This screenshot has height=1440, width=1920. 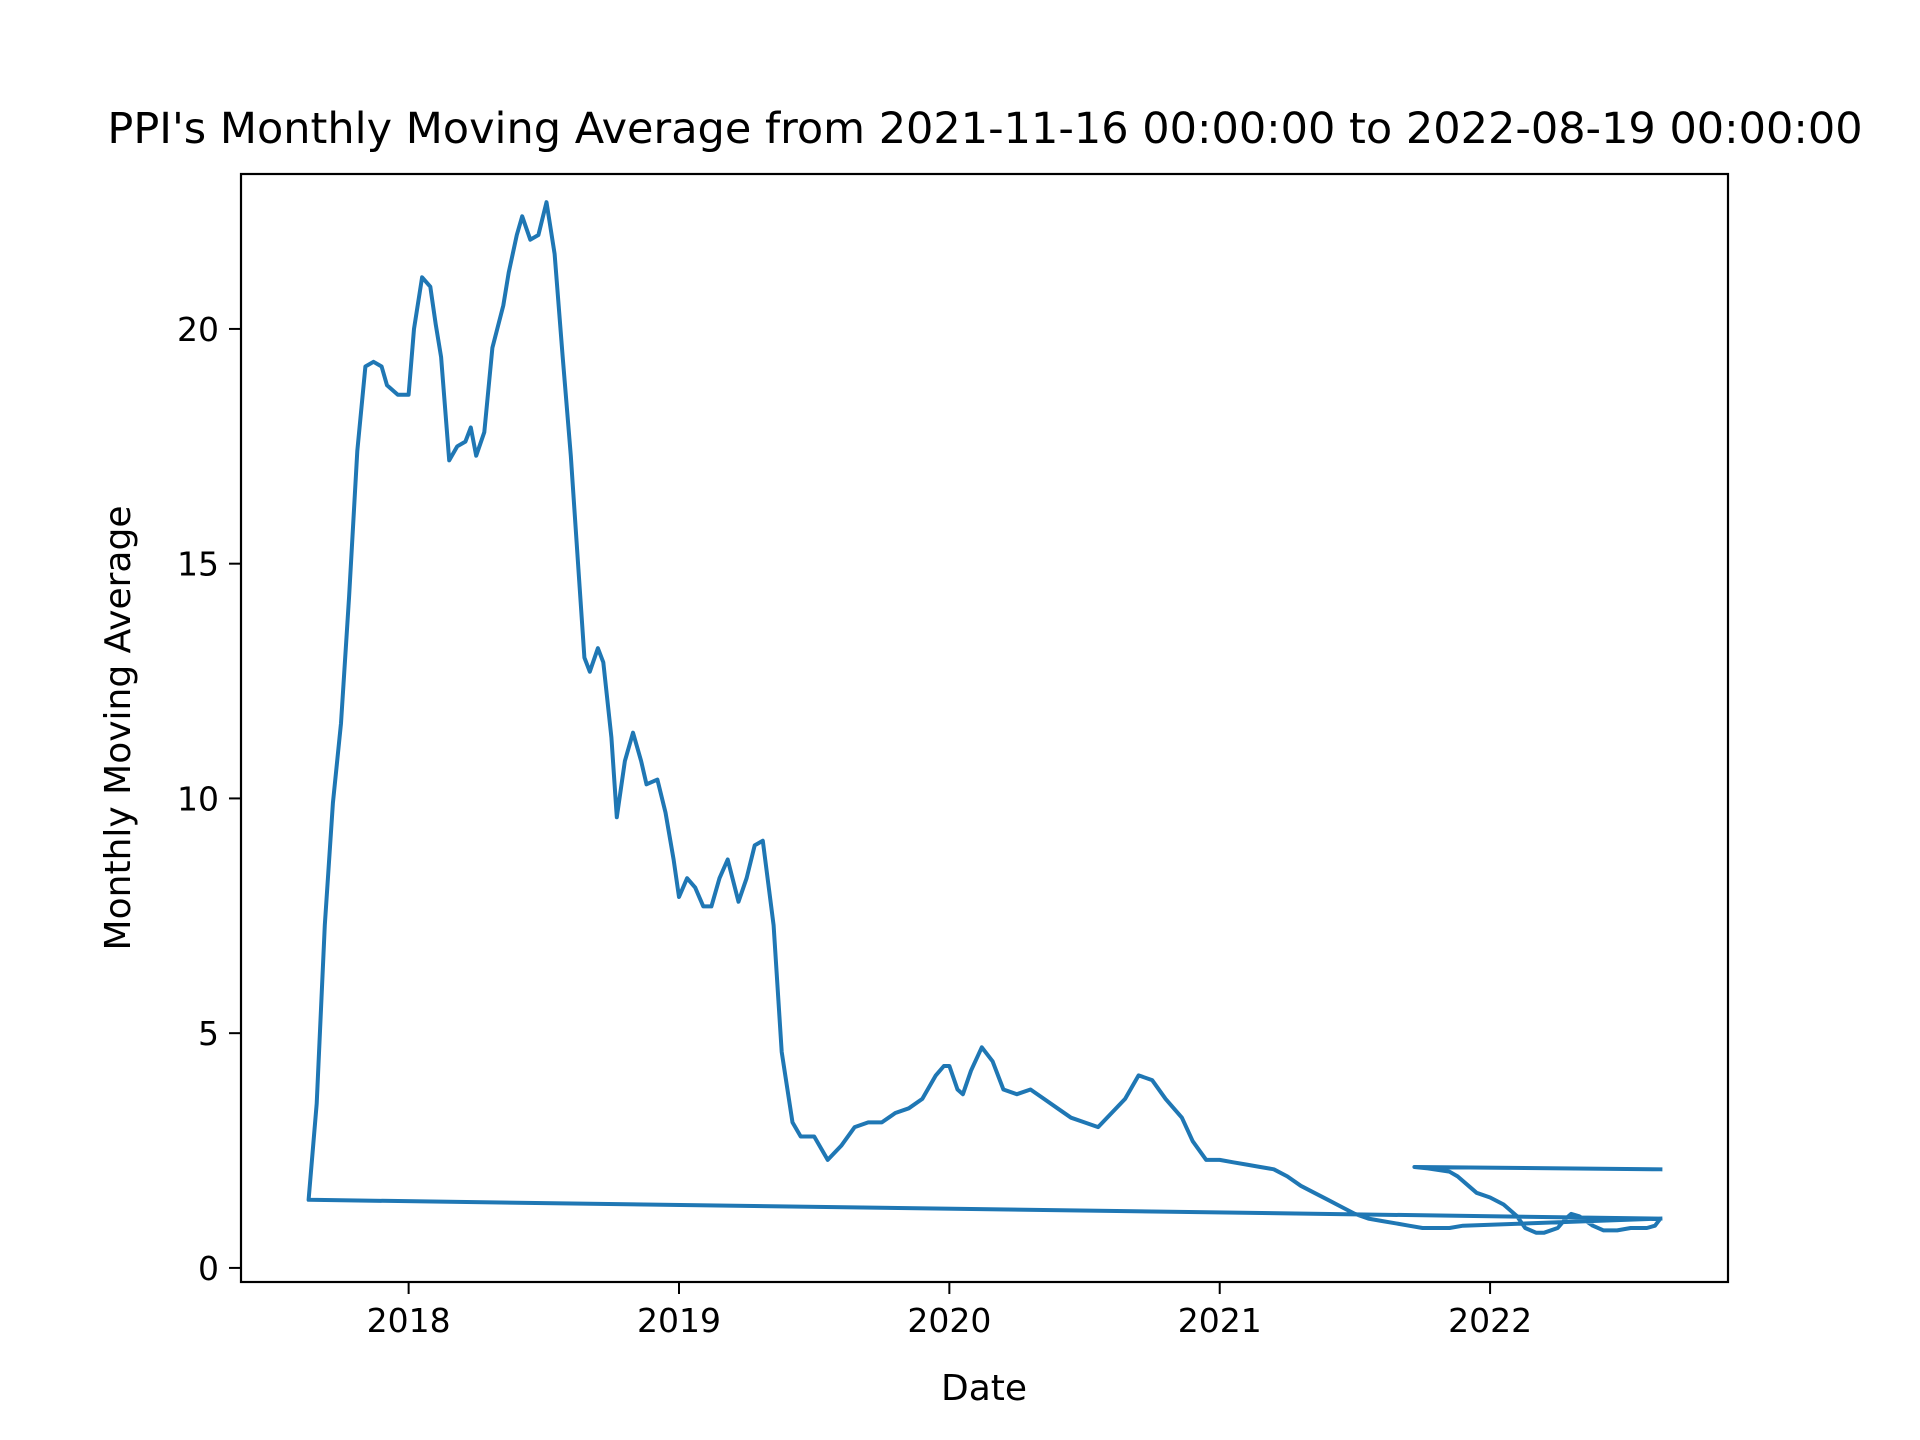 What do you see at coordinates (198, 564) in the screenshot?
I see `y-tick-label: 15` at bounding box center [198, 564].